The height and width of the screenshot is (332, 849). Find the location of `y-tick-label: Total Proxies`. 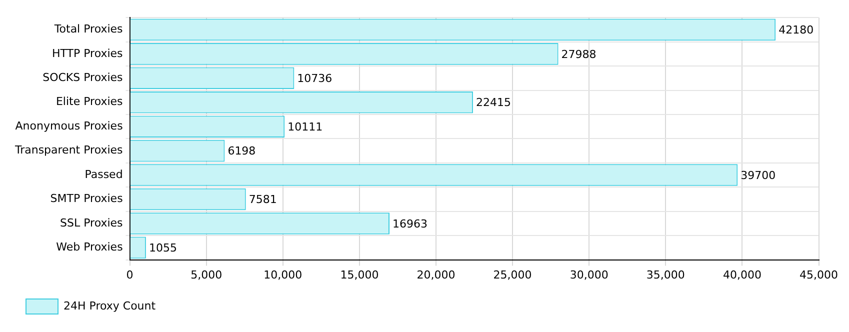

y-tick-label: Total Proxies is located at coordinates (88, 29).